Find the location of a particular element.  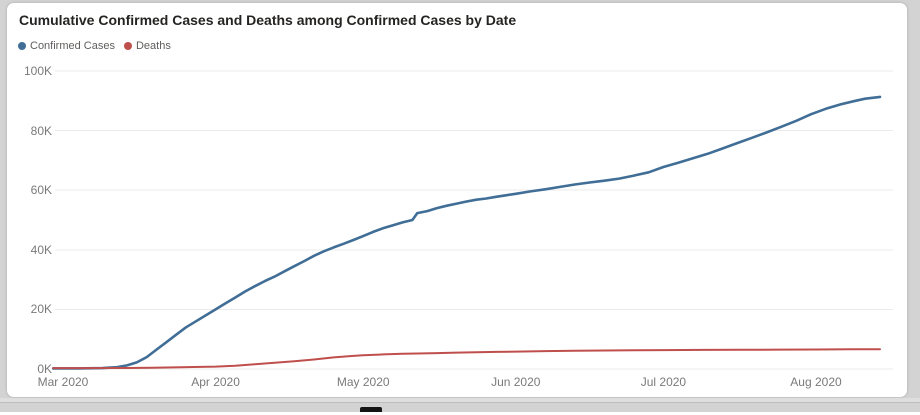

y-tick-label: 100K is located at coordinates (37, 71).